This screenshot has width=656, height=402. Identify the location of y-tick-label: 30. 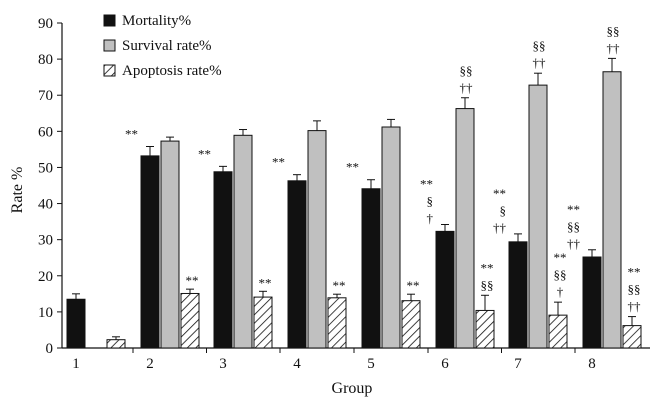
(45, 241).